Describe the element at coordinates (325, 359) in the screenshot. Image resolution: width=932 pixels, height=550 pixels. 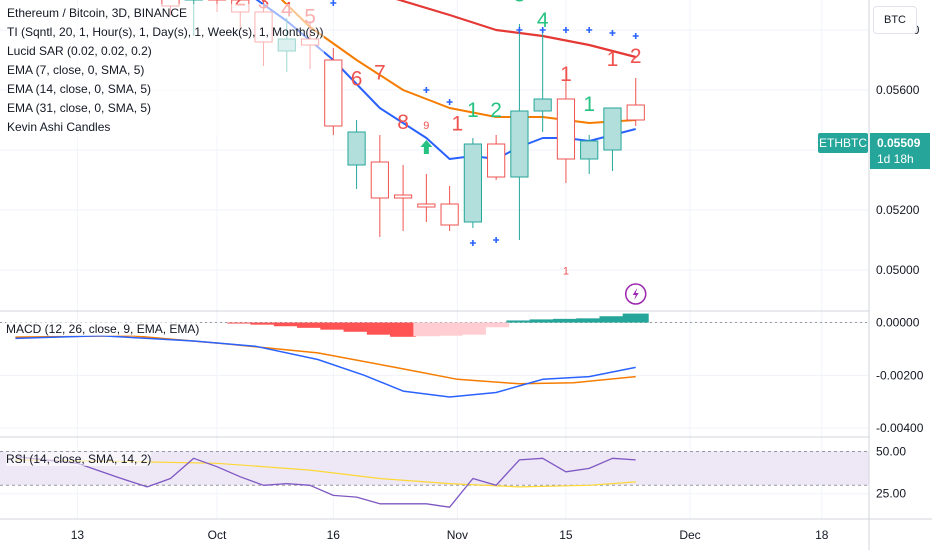
I see `macd-signal-line` at that location.